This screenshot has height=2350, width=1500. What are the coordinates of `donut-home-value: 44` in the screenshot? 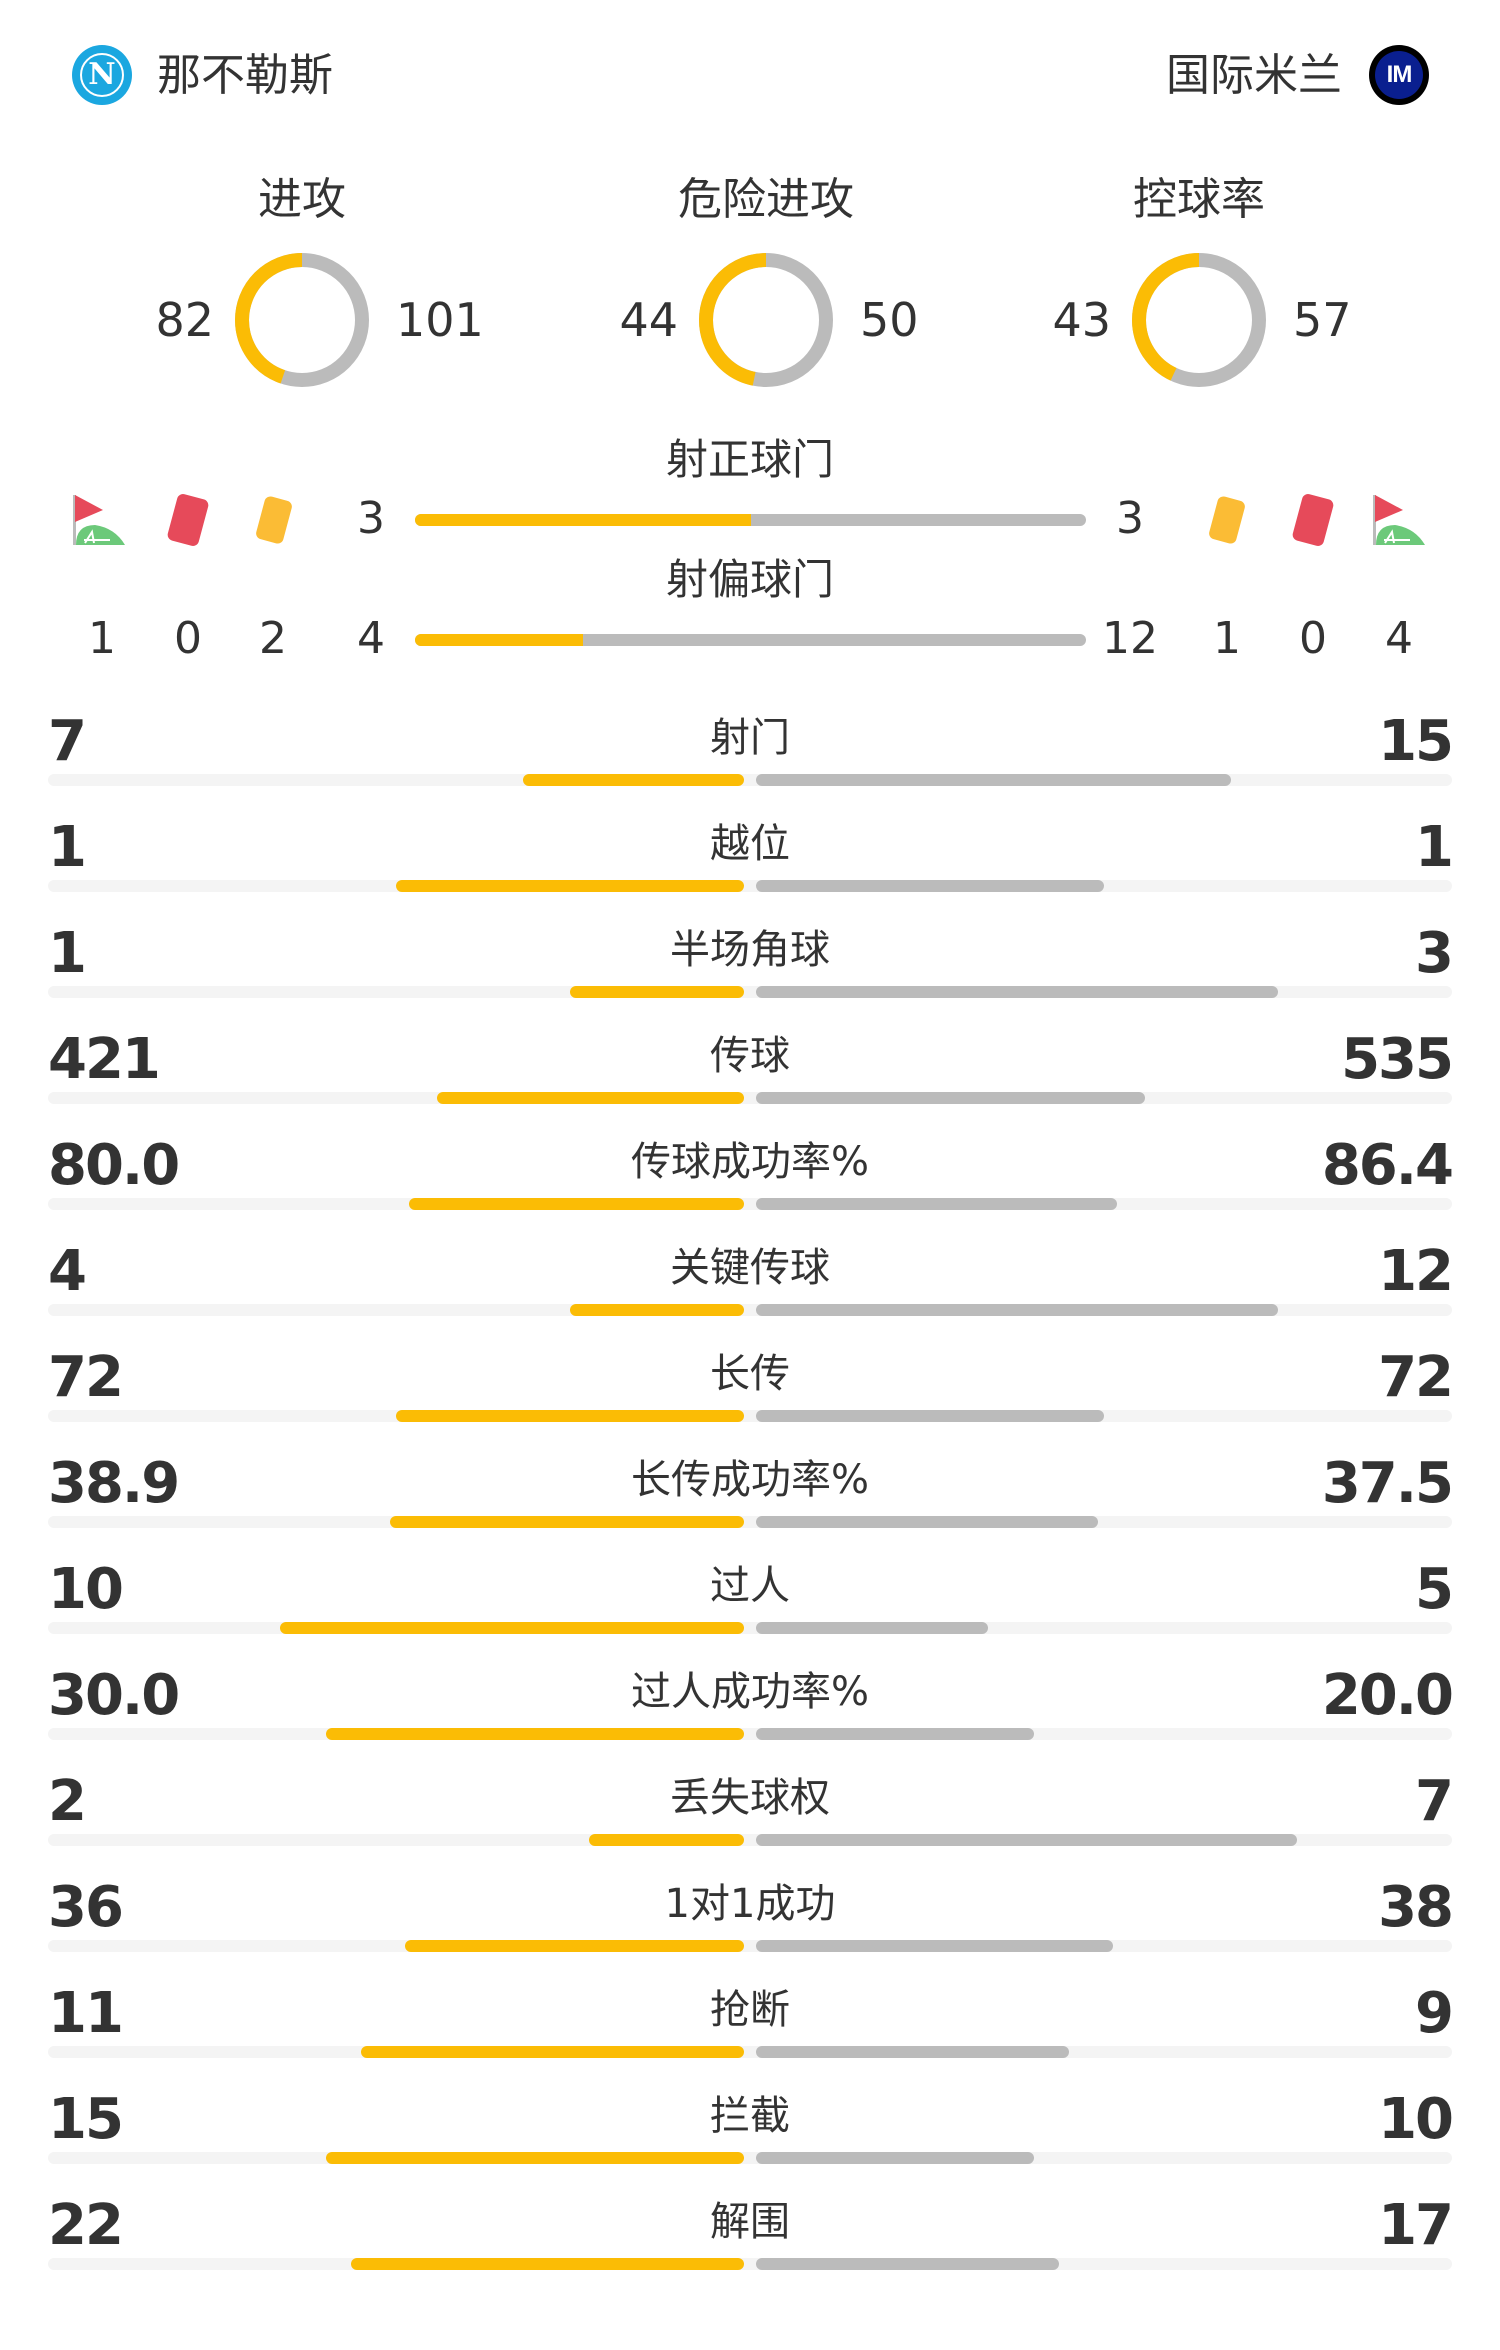 It's located at (648, 320).